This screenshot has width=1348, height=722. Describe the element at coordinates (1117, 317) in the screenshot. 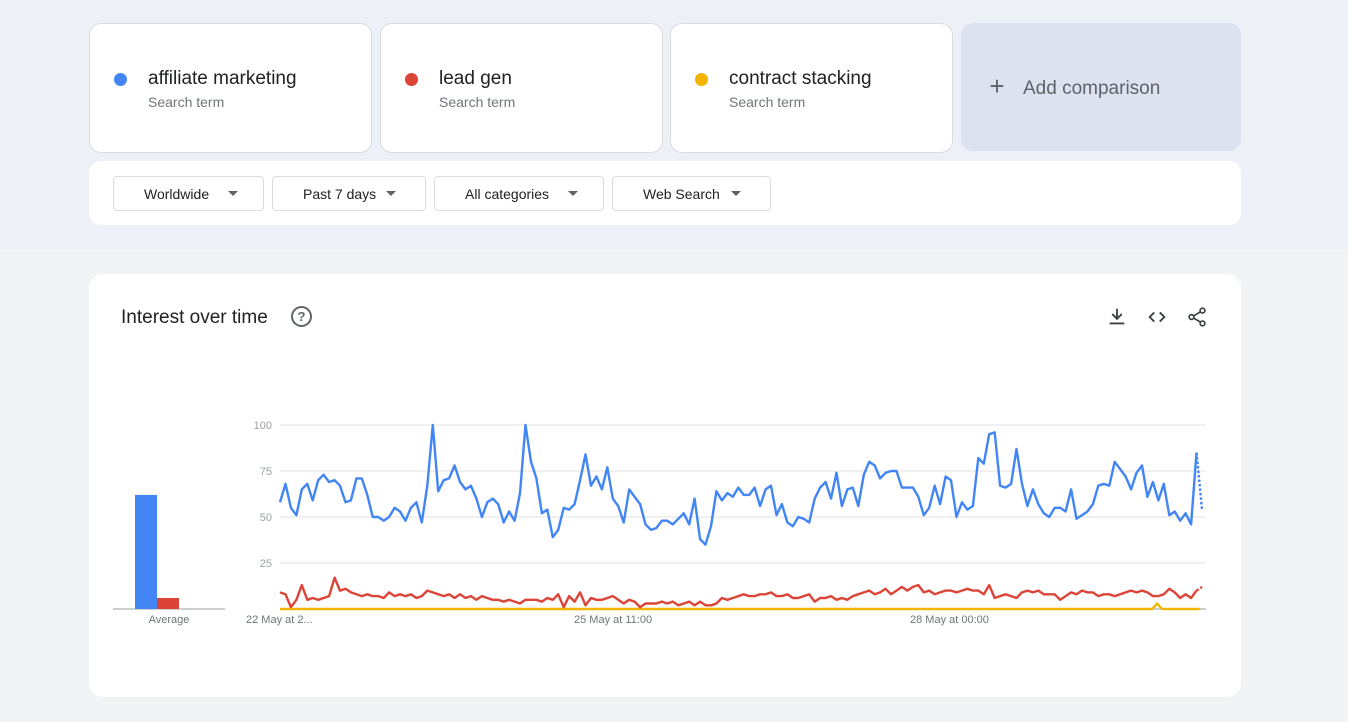

I see `download-icon` at that location.